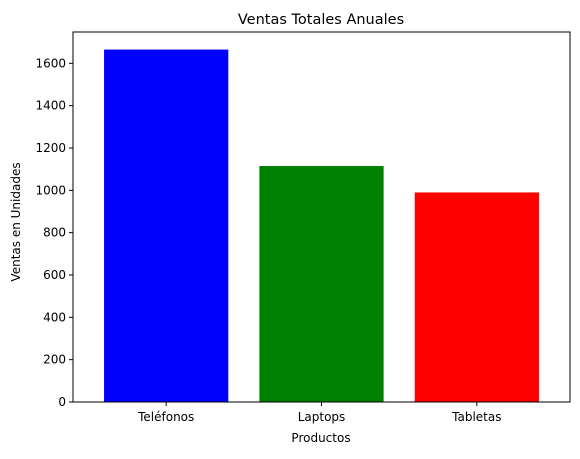  What do you see at coordinates (321, 20) in the screenshot?
I see `chart-title: Ventas Totales Anuales` at bounding box center [321, 20].